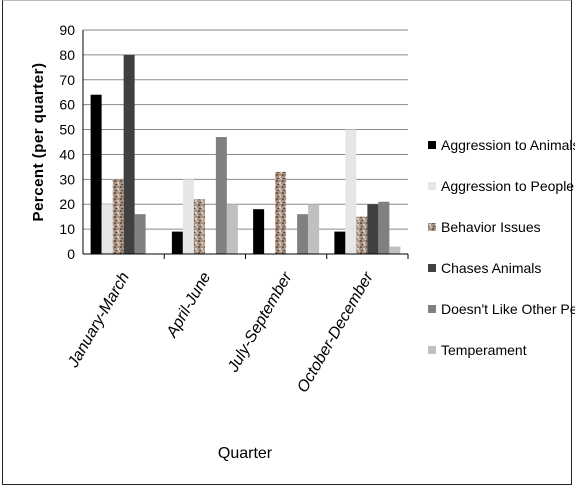 This screenshot has height=487, width=575. What do you see at coordinates (335, 332) in the screenshot?
I see `x-category-label: October-December` at bounding box center [335, 332].